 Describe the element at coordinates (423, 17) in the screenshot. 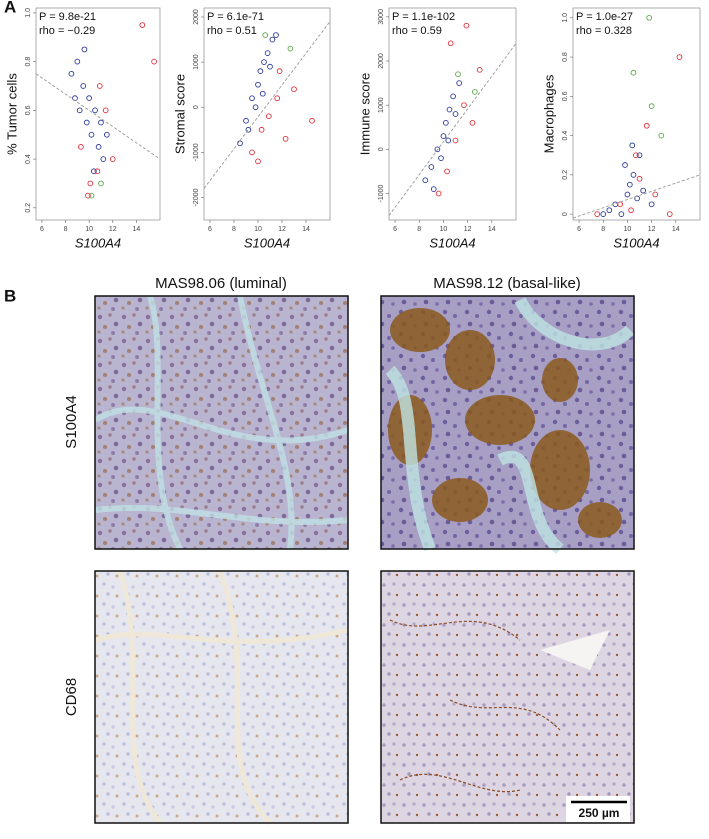

I see `stat-text: P = 1.1e-102` at that location.